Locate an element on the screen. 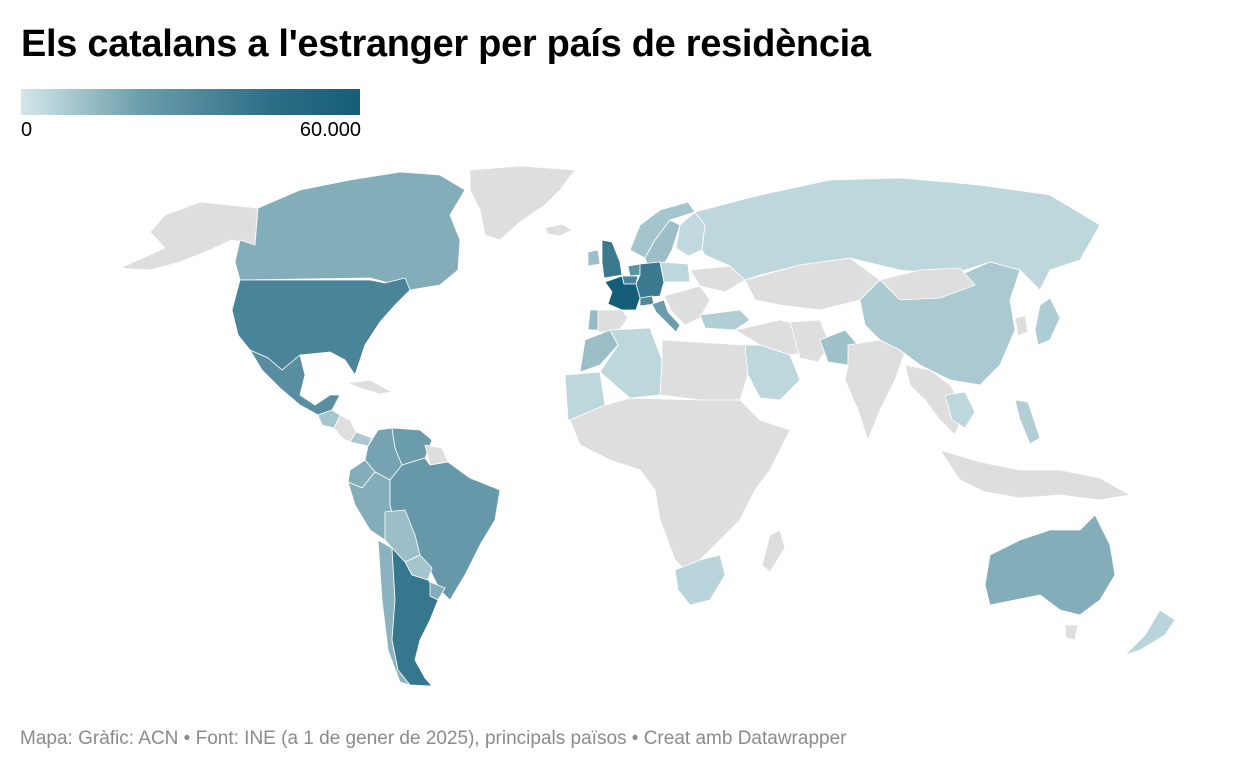 Image resolution: width=1240 pixels, height=774 pixels. country-india is located at coordinates (875, 390).